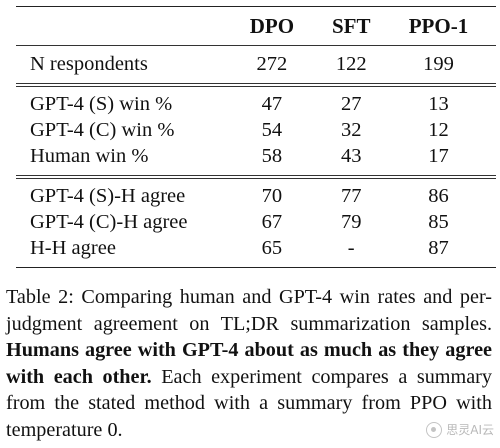 The height and width of the screenshot is (448, 500). I want to click on header-ppo1: PPO-1, so click(438, 25).